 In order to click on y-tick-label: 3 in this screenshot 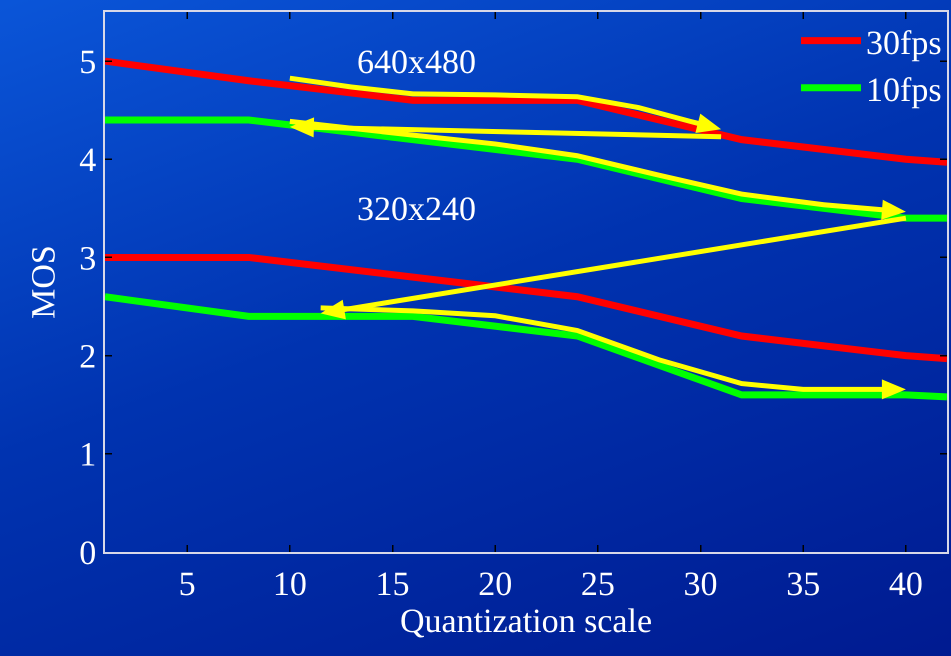, I will do `click(87, 259)`.